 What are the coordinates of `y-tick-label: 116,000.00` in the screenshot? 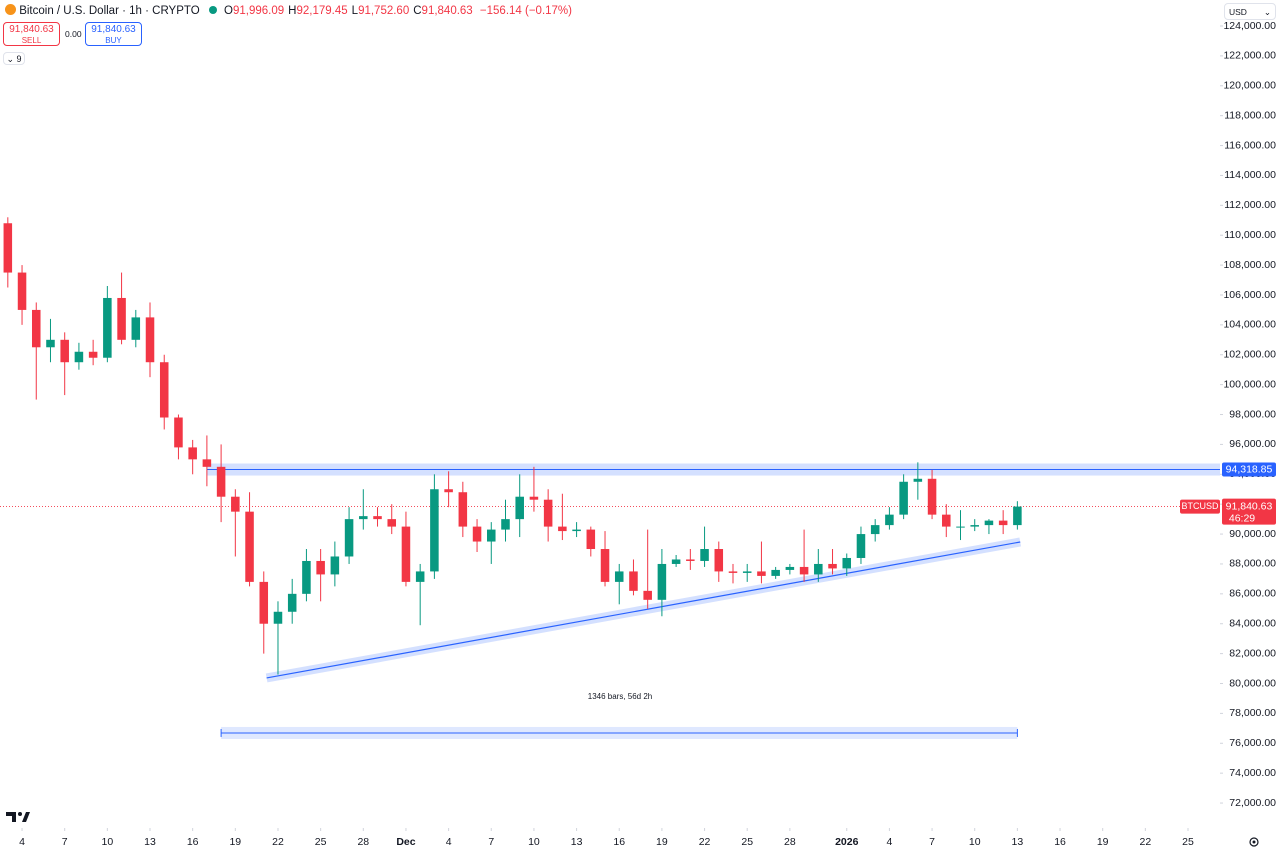 It's located at (1250, 145).